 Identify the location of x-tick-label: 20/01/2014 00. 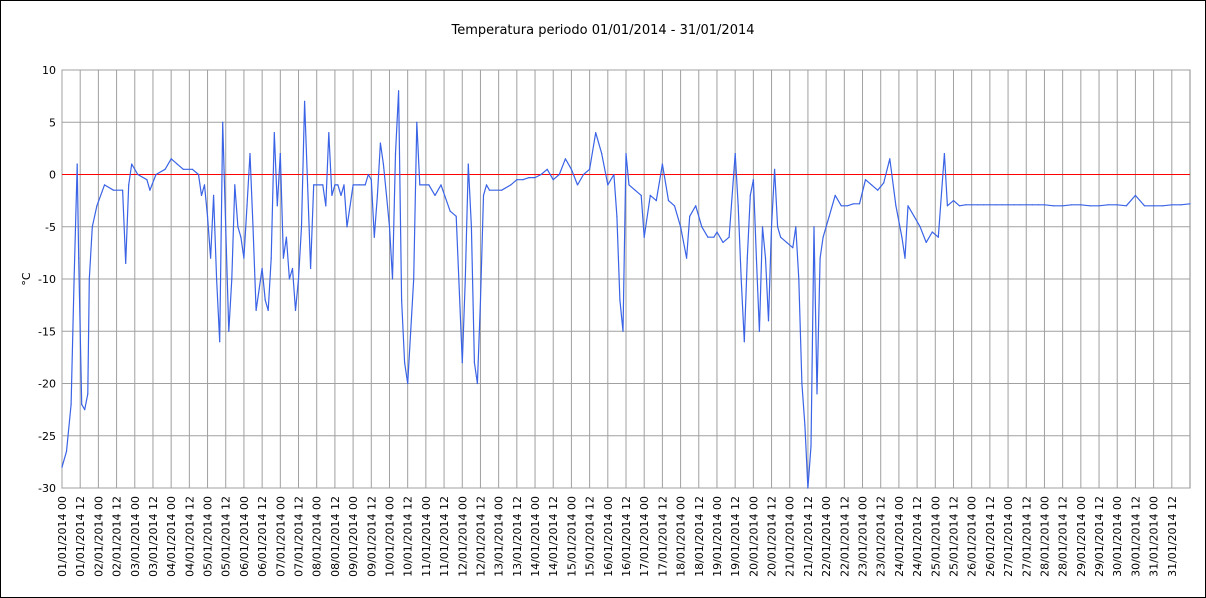
(753, 536).